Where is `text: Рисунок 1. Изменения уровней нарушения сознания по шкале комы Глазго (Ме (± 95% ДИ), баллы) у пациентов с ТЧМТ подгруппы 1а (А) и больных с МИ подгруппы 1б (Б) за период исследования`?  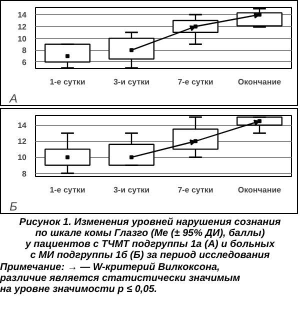 text: Рисунок 1. Изменения уровней нарушения сознания по шкале комы Глазго (Ме (± 95% ДИ), баллы) у пациентов с ТЧМТ подгруппы 1а (А) и больных с МИ подгруппы 1б (Б) за период исследования is located at coordinates (150, 239).